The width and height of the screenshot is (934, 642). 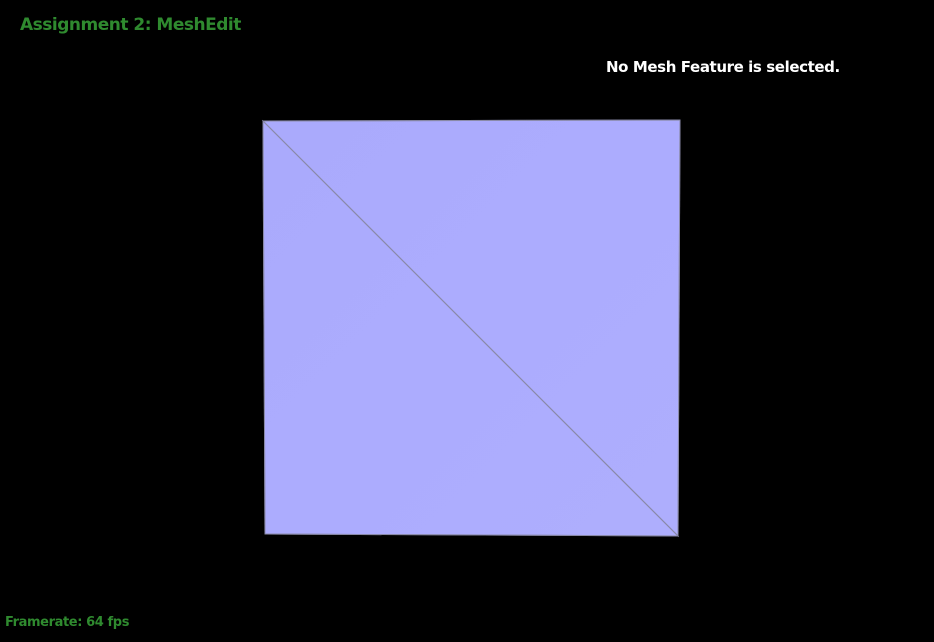 What do you see at coordinates (67, 622) in the screenshot?
I see `framerate-readout: Framerate: 64 fps` at bounding box center [67, 622].